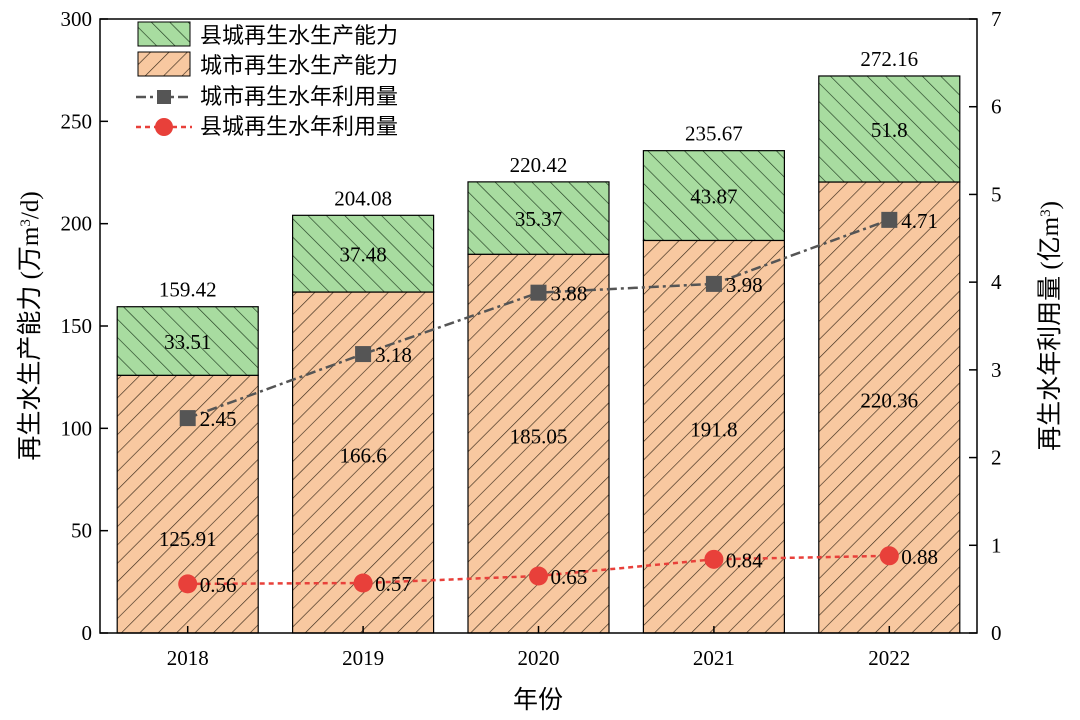  Describe the element at coordinates (77, 326) in the screenshot. I see `y-left-tick-label-150: 150` at that location.